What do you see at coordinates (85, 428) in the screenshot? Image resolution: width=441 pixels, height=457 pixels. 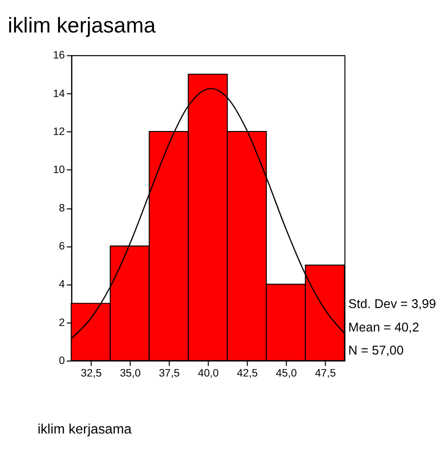 I see `x-axis-title: iklim kerjasama` at bounding box center [85, 428].